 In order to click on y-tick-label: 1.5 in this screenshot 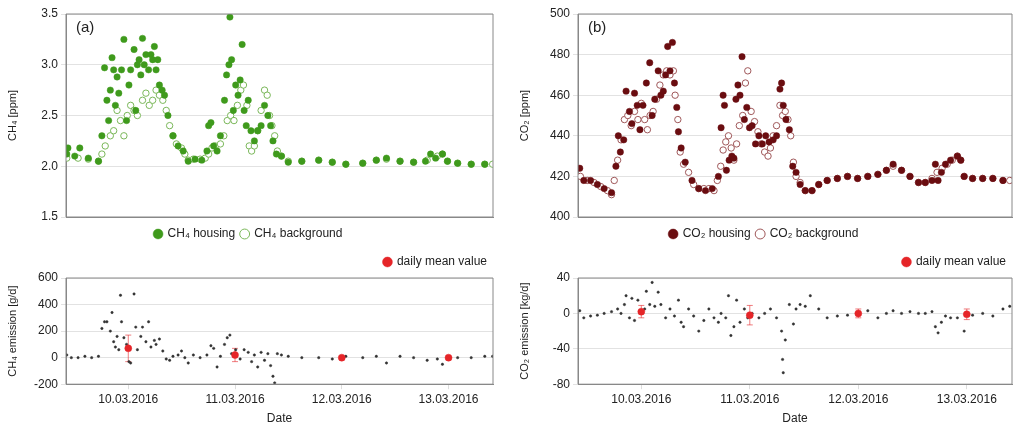, I will do `click(50, 216)`.